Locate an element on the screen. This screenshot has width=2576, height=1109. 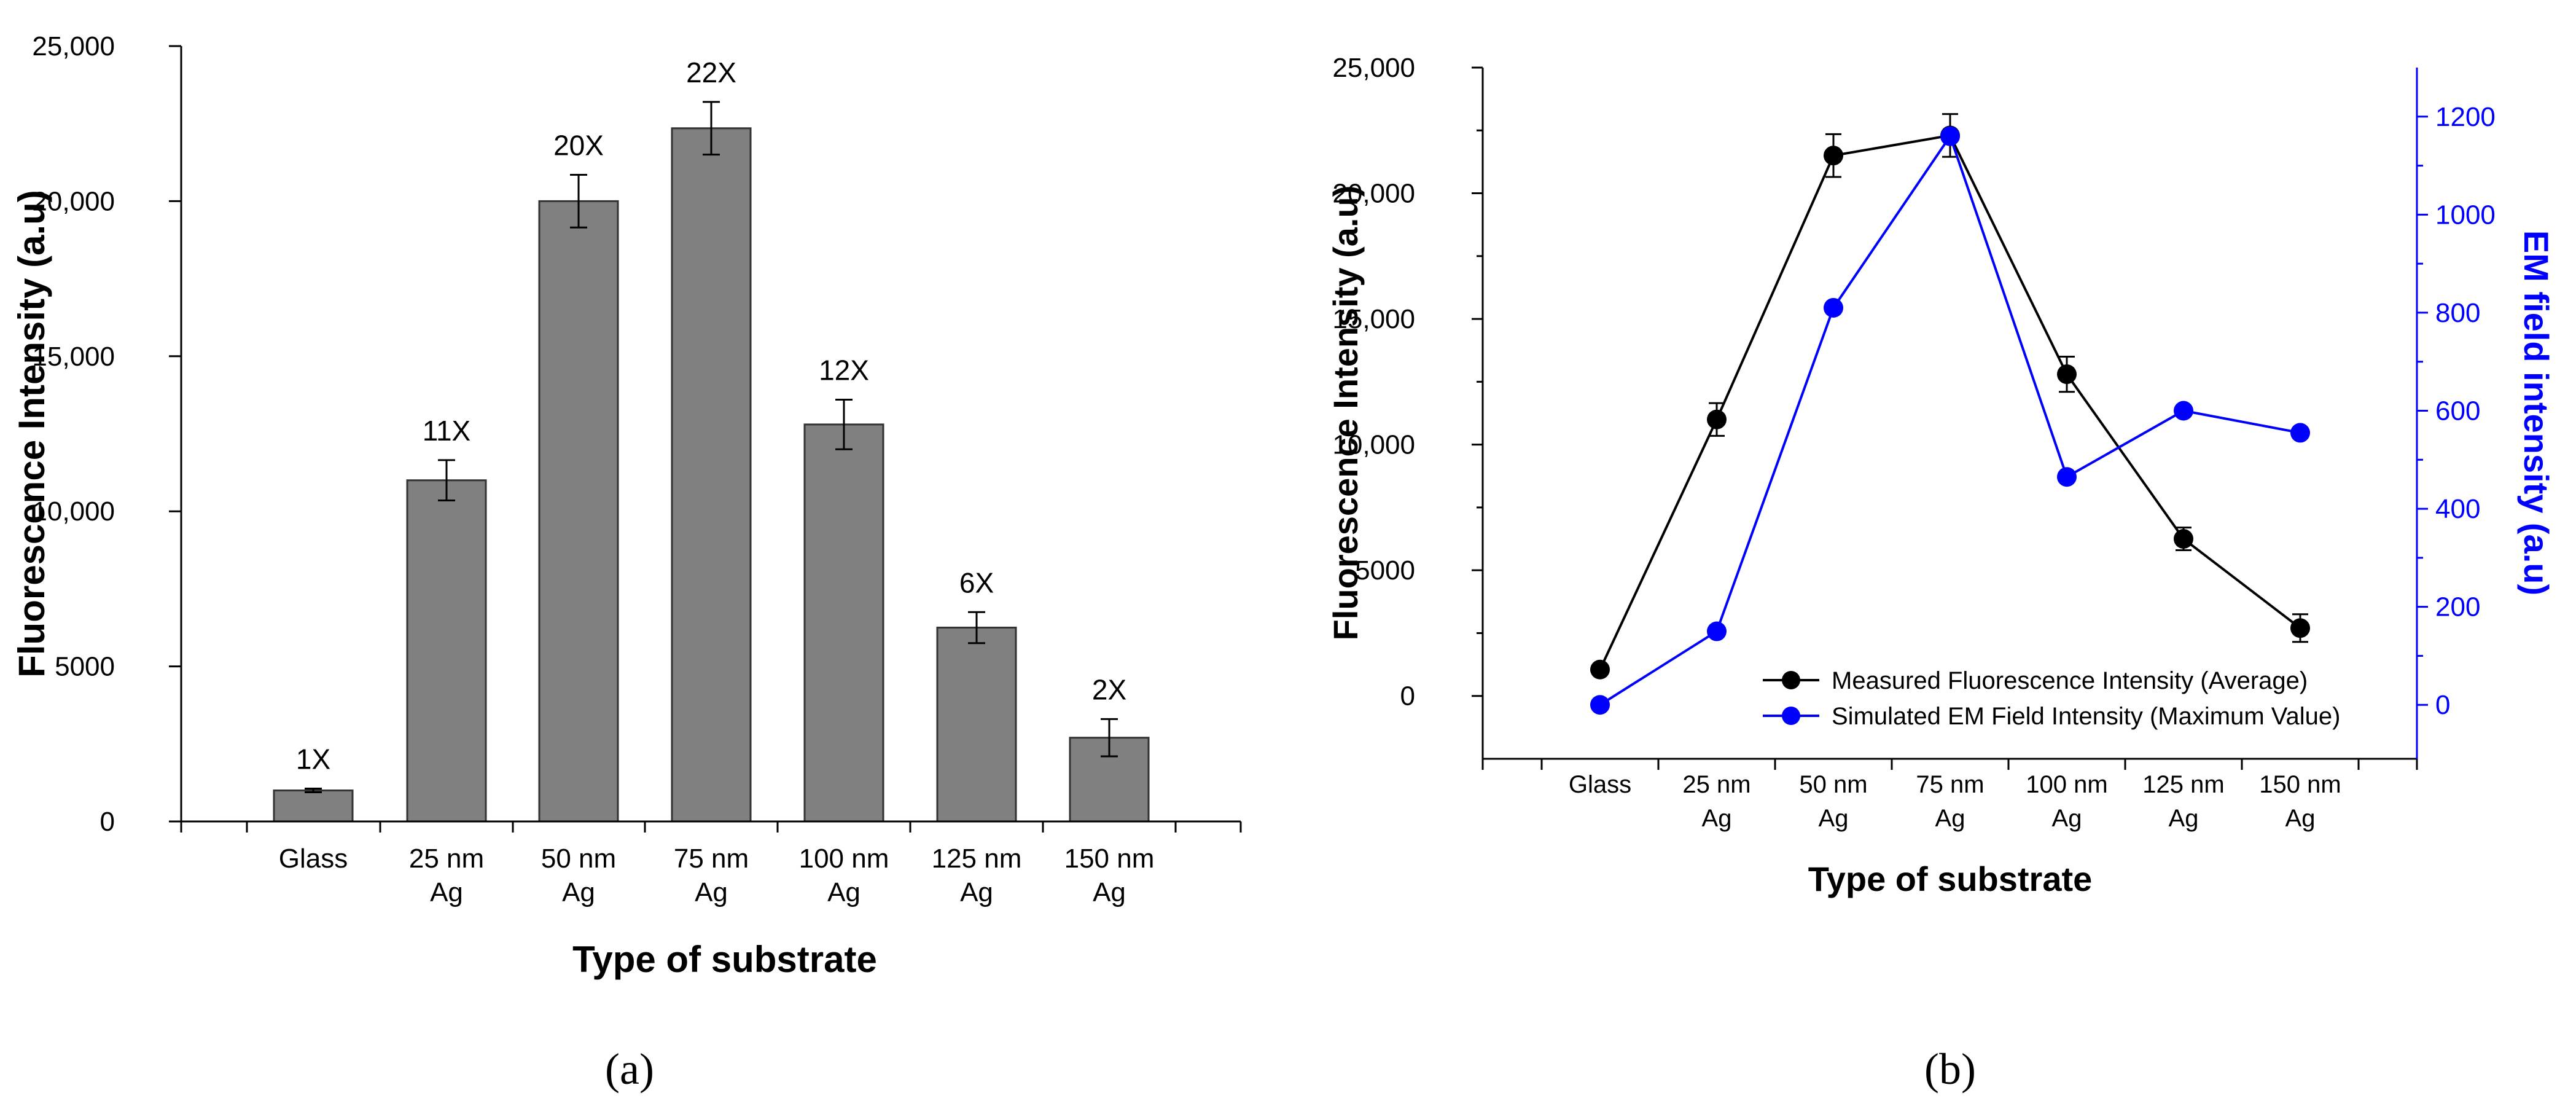
a-bar-data-label: 2X is located at coordinates (1109, 689).